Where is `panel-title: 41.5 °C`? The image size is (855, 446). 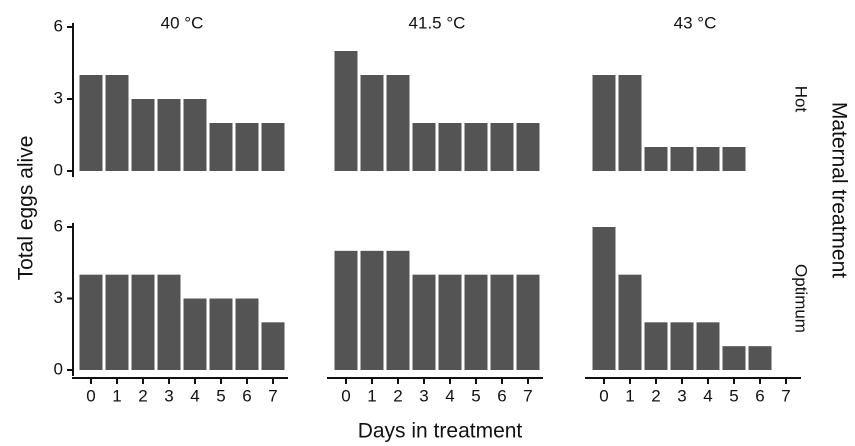
panel-title: 41.5 °C is located at coordinates (437, 22).